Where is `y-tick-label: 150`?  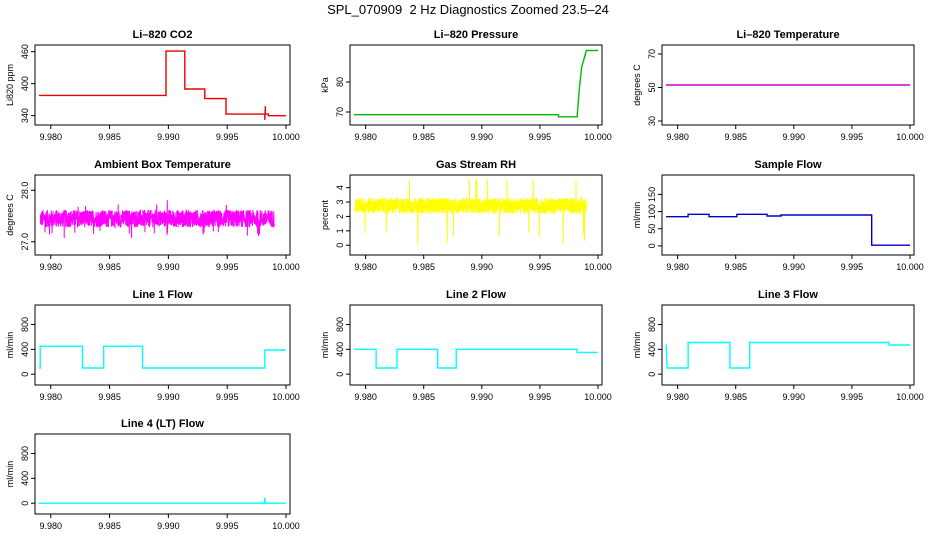 y-tick-label: 150 is located at coordinates (652, 194).